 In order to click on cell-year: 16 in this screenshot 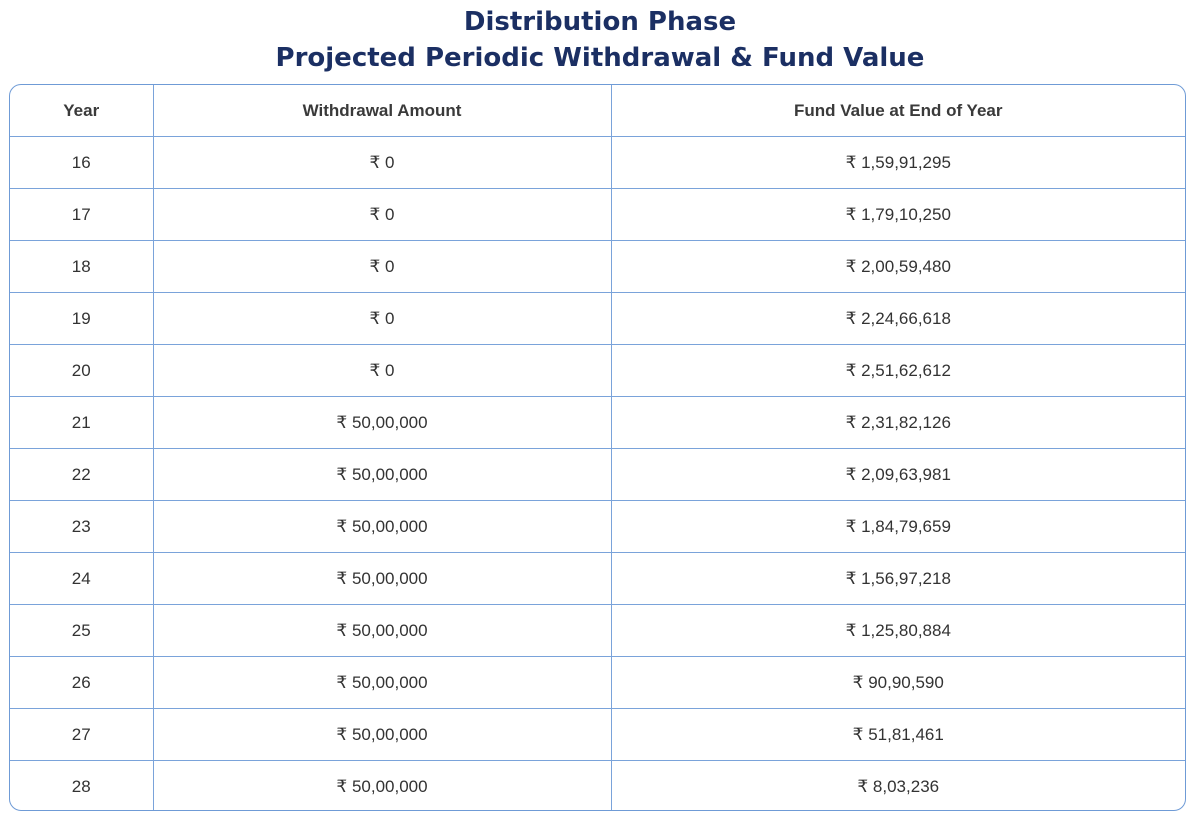, I will do `click(82, 162)`.